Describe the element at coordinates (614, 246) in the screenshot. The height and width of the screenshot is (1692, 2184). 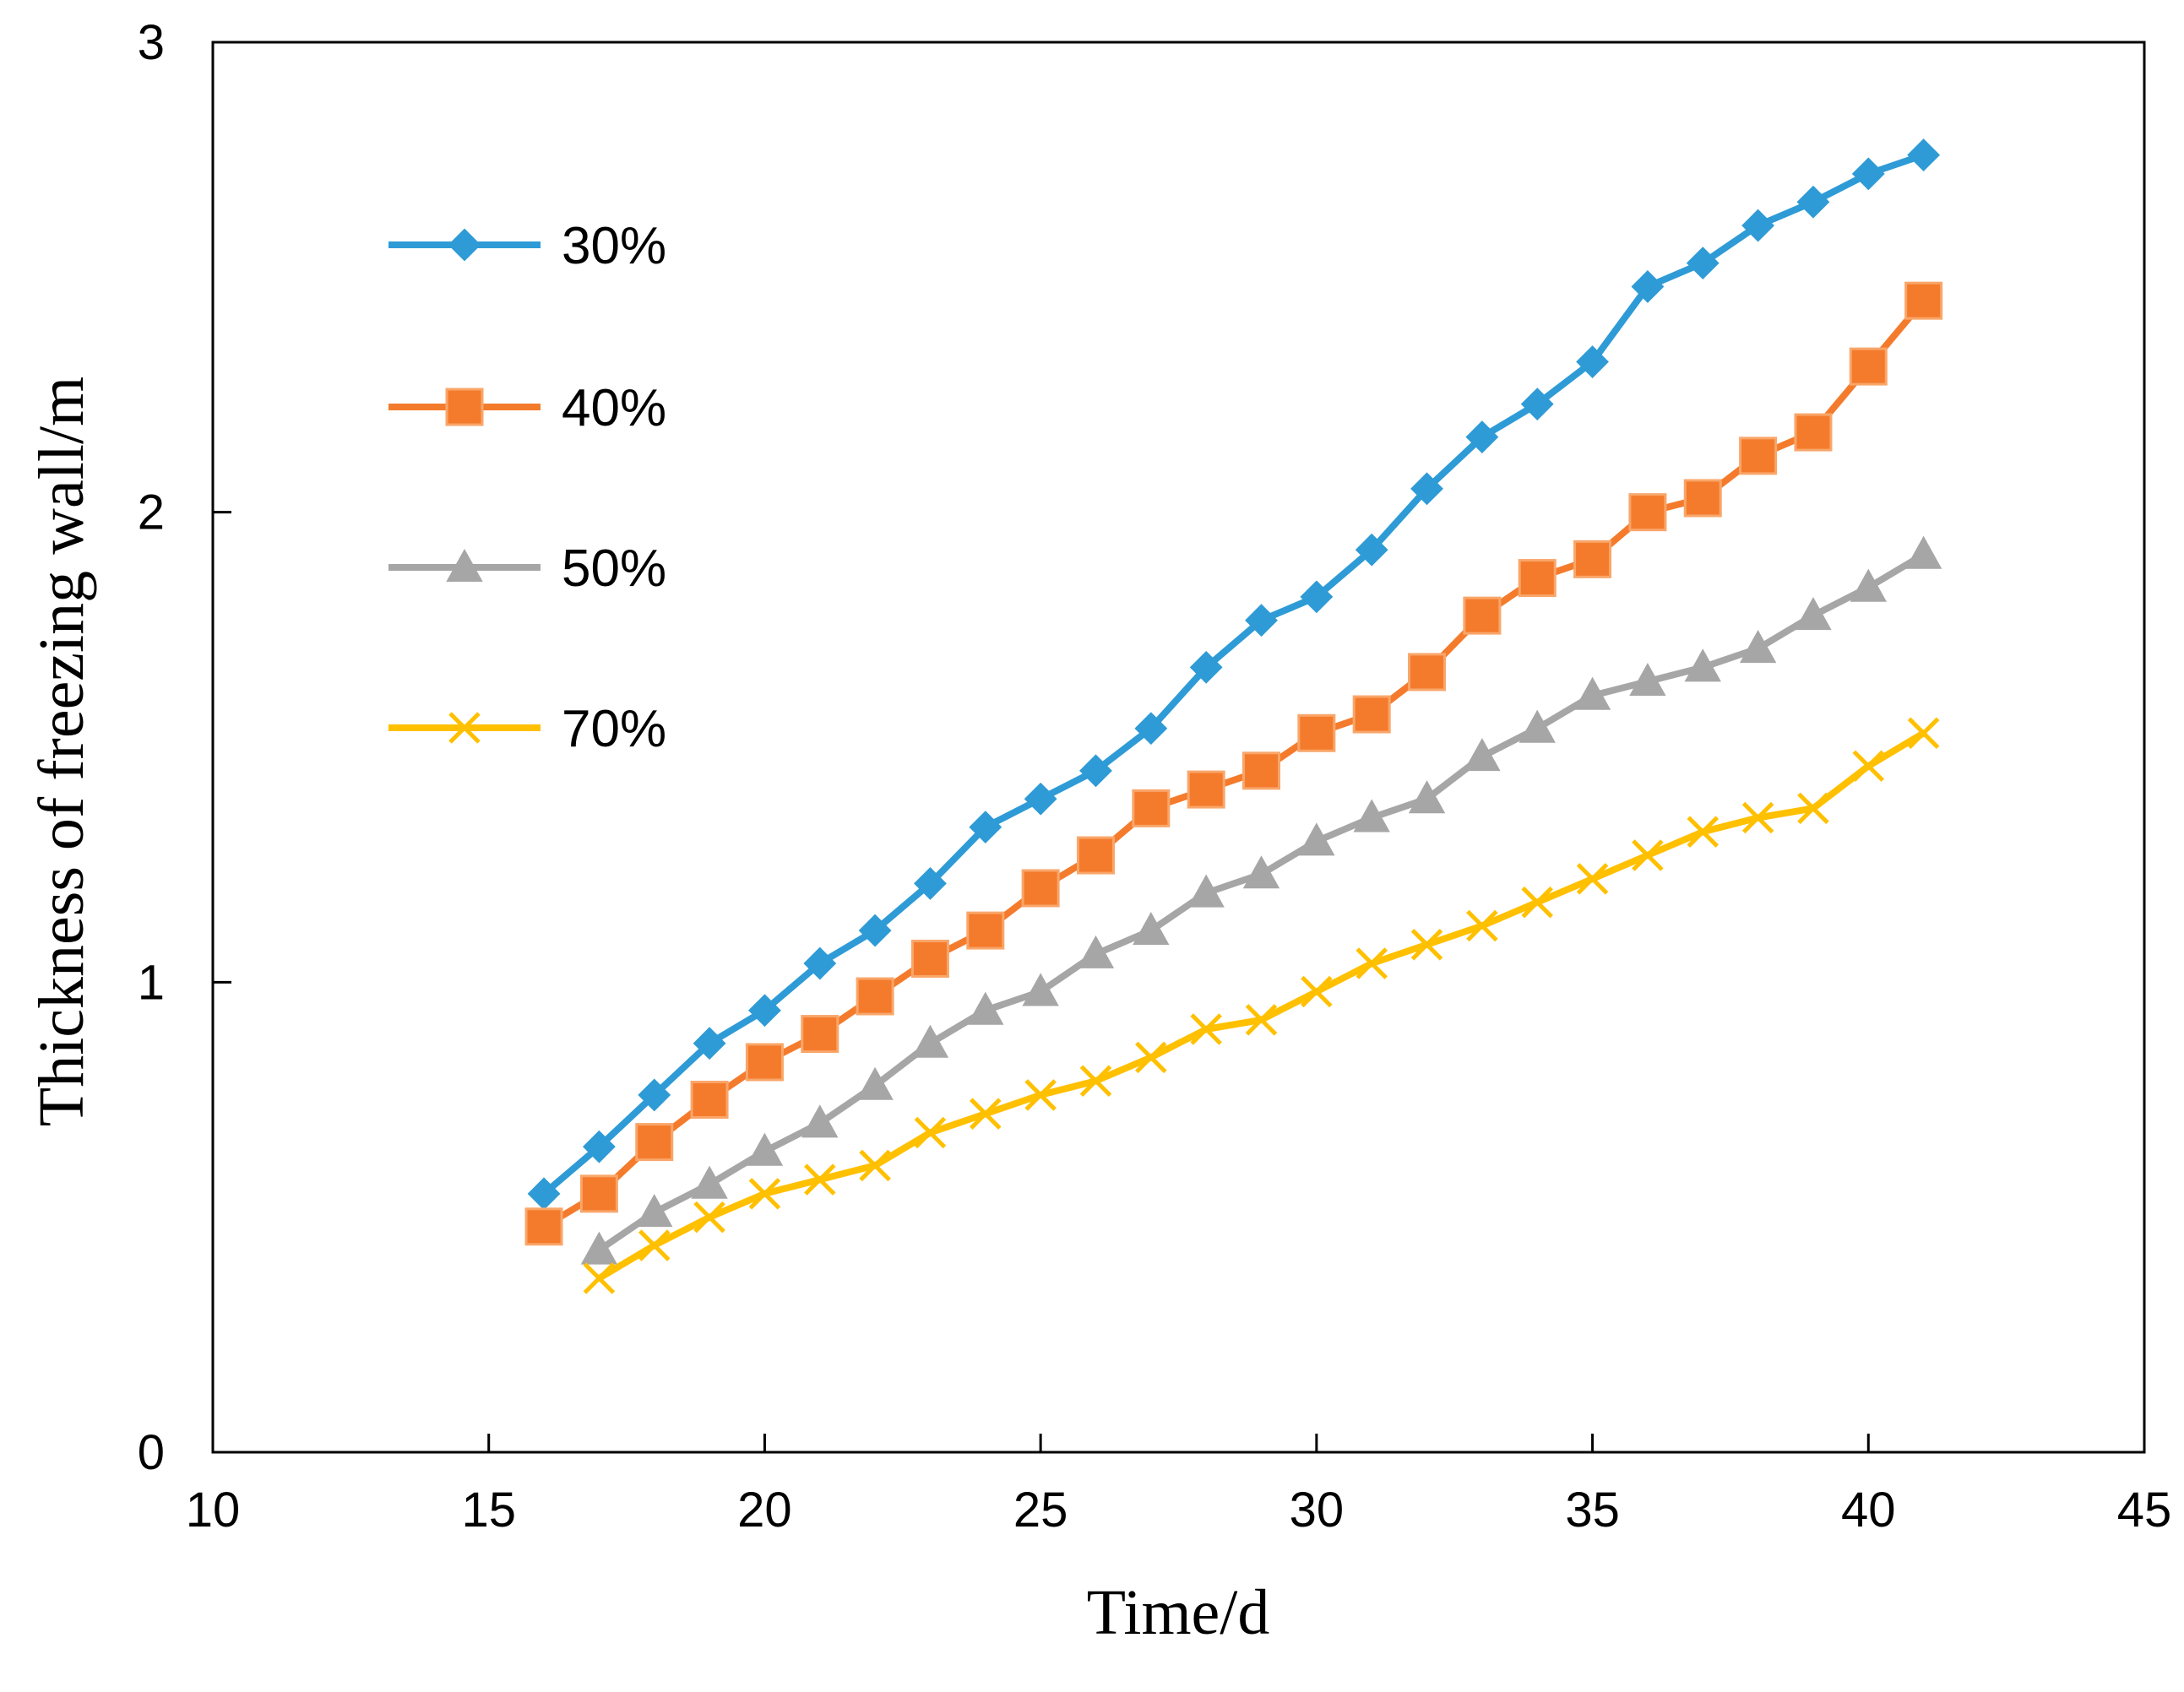
I see `legend-label: 30%` at that location.